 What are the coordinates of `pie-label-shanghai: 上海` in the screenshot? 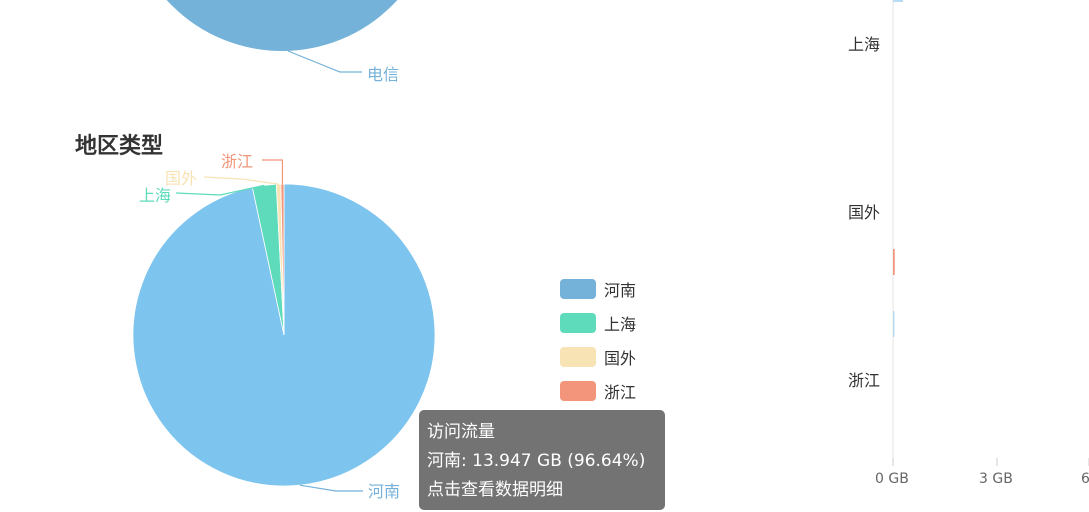 It's located at (155, 195).